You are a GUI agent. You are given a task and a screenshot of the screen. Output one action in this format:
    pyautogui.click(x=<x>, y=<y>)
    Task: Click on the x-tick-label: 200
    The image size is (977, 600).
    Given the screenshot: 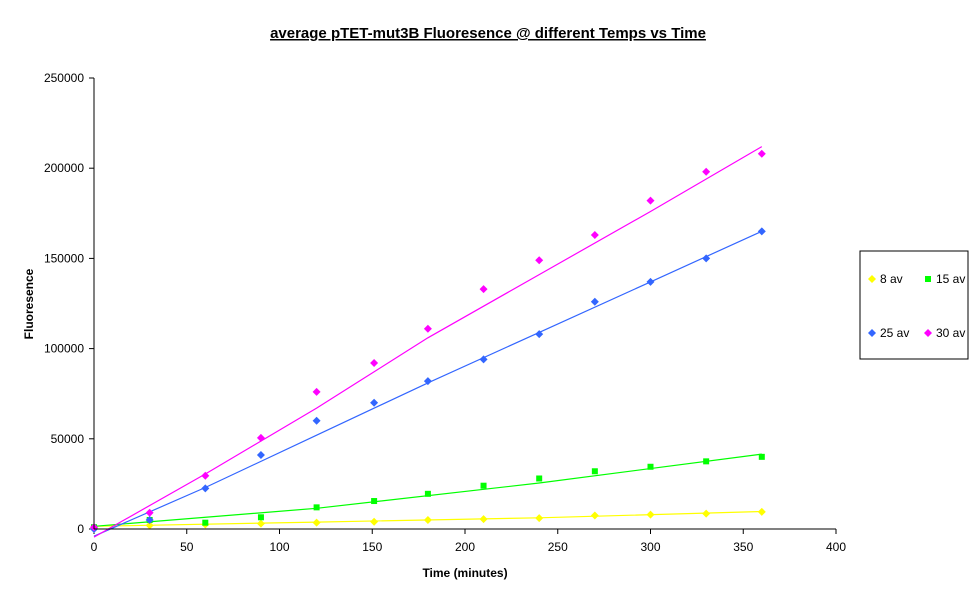 What is the action you would take?
    pyautogui.click(x=465, y=547)
    